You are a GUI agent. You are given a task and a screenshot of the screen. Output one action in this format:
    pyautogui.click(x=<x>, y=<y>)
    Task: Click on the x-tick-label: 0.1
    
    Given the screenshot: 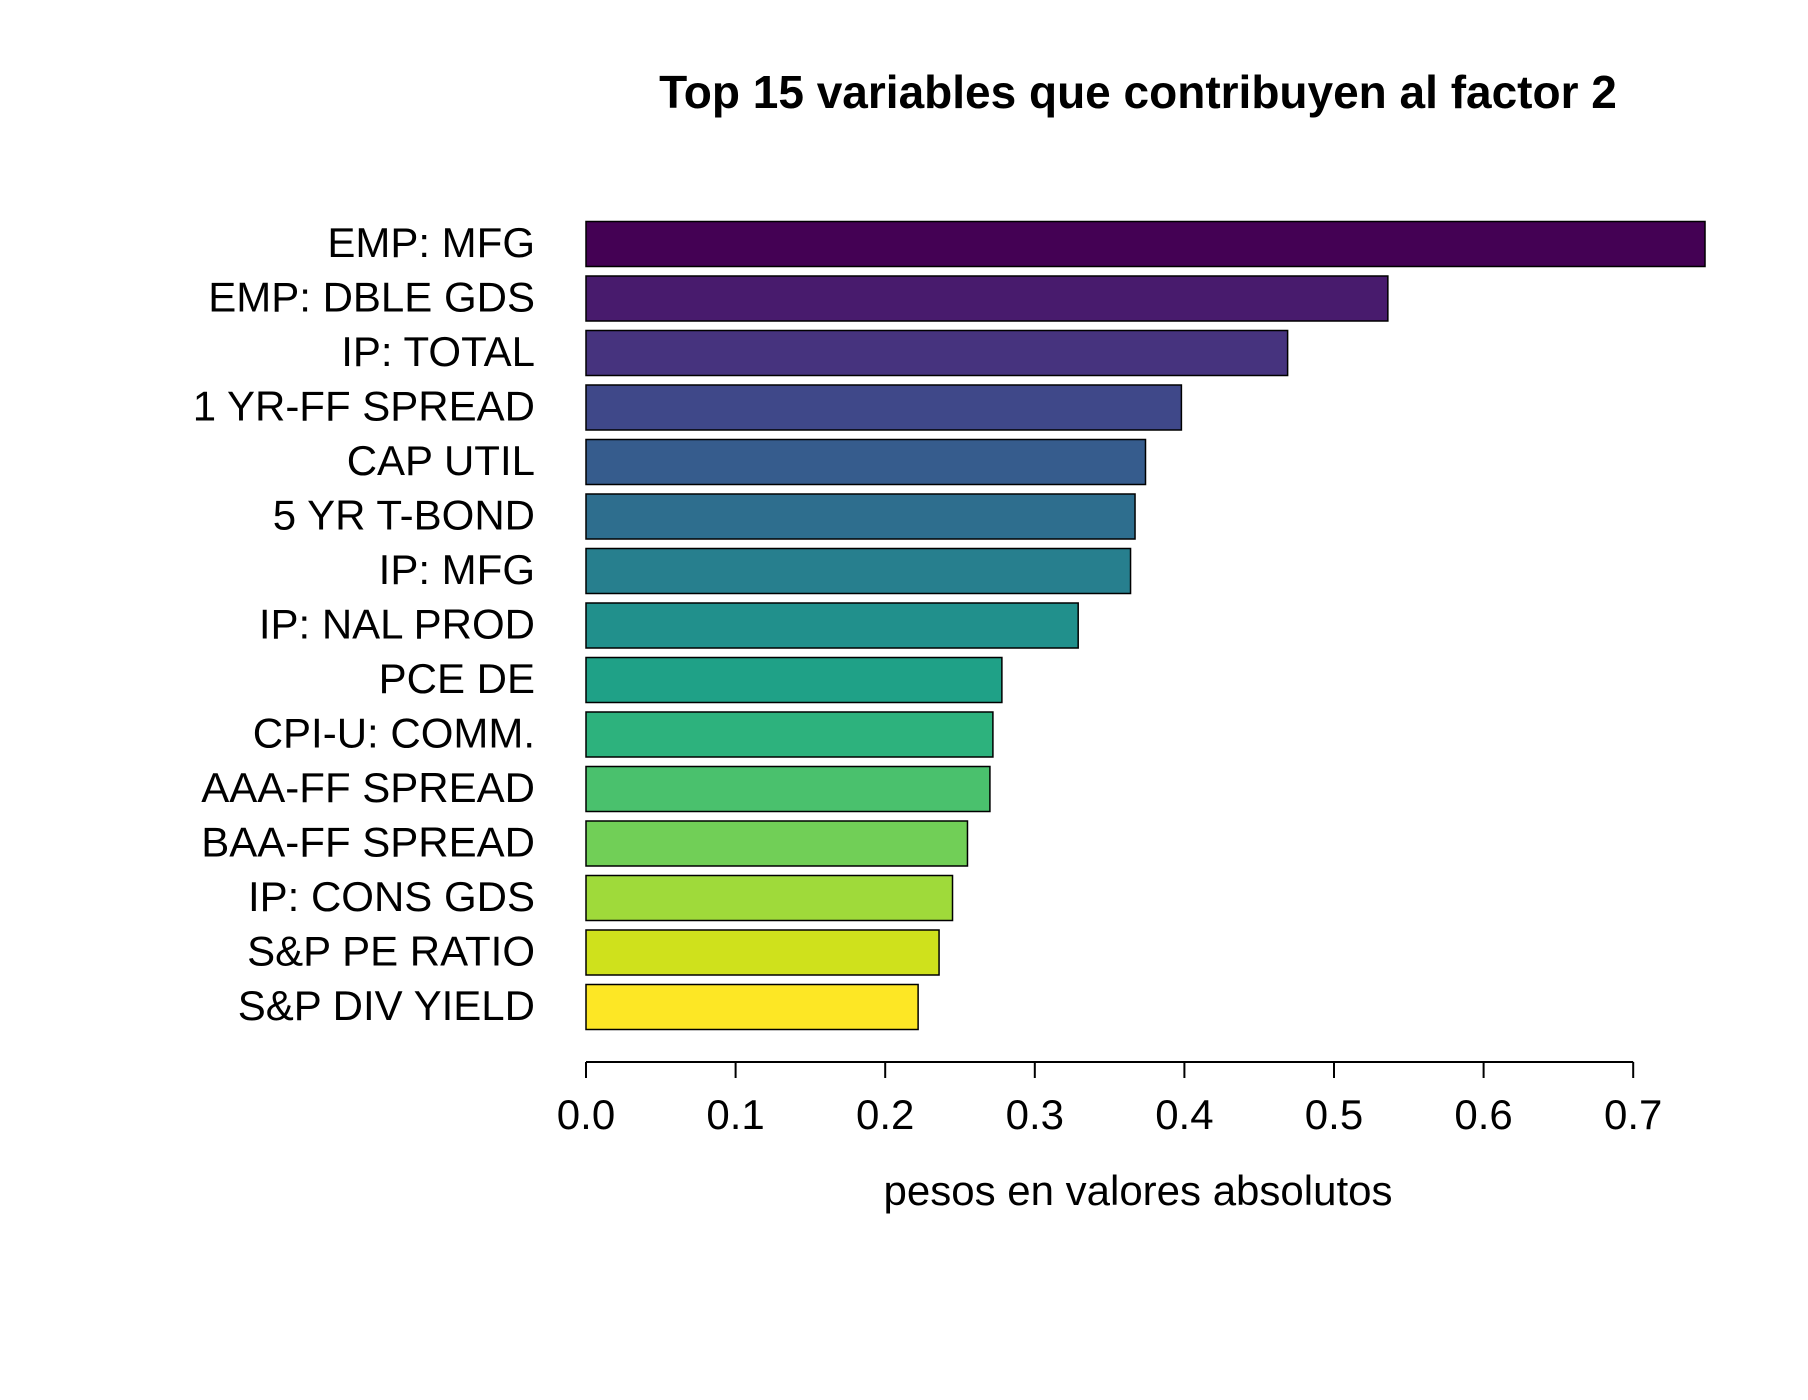 What is the action you would take?
    pyautogui.click(x=735, y=1114)
    